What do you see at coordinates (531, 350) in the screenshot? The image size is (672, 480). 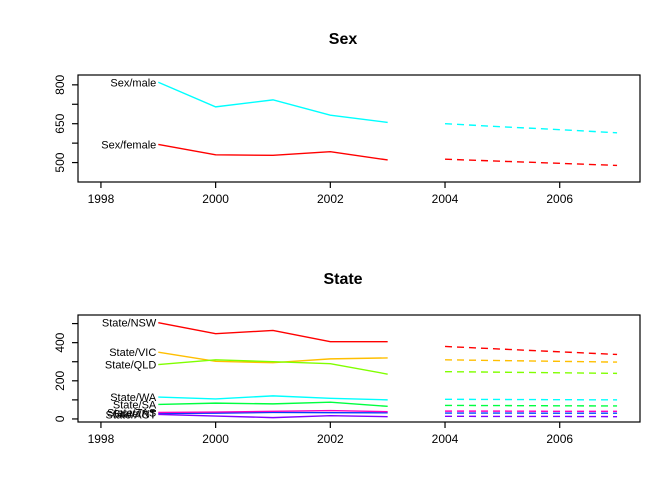 I see `forecast-line-State/NSW` at bounding box center [531, 350].